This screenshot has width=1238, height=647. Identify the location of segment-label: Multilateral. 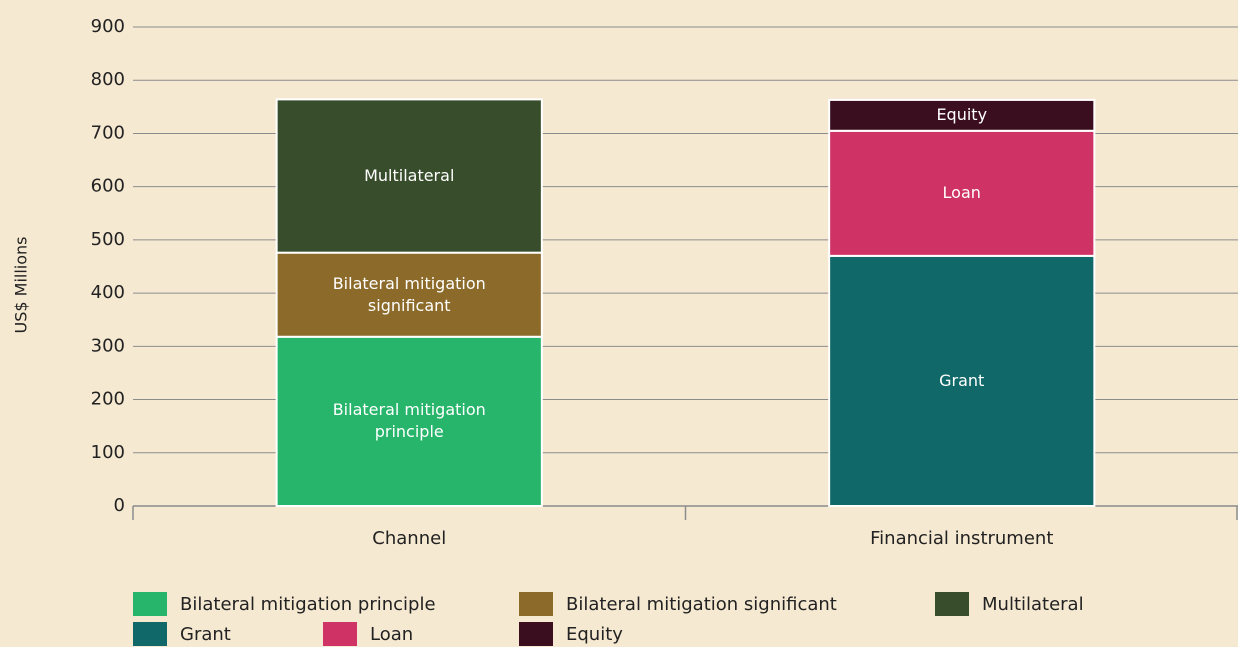
(409, 175).